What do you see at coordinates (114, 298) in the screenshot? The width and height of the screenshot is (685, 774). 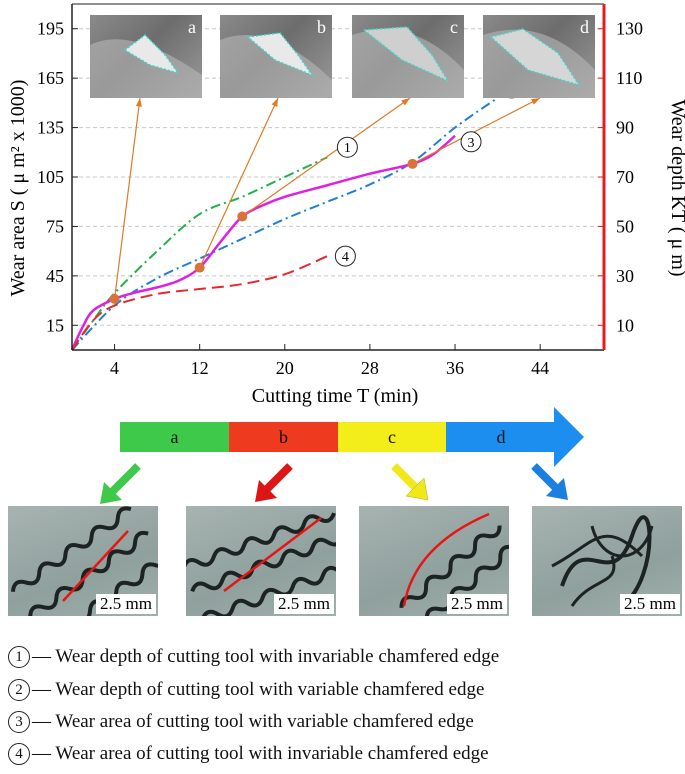 I see `marker-point-a` at bounding box center [114, 298].